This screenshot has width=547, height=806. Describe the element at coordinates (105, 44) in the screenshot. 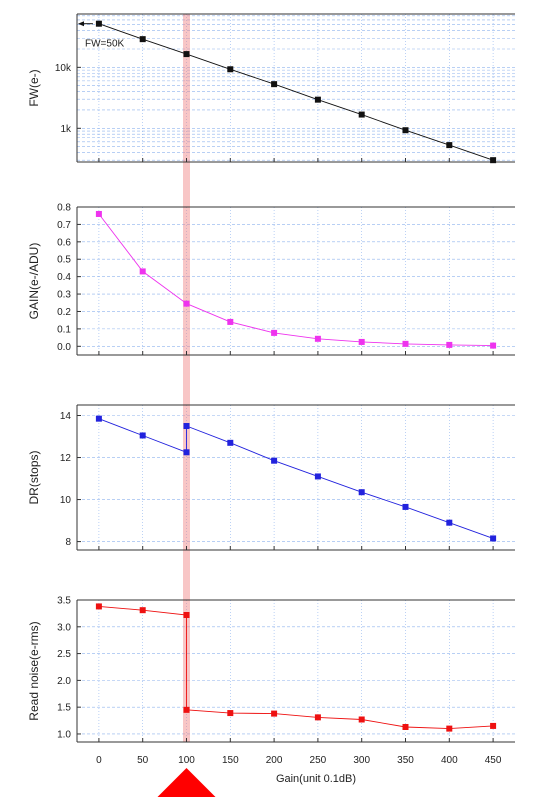

I see `annotation-label: FW=50K` at that location.